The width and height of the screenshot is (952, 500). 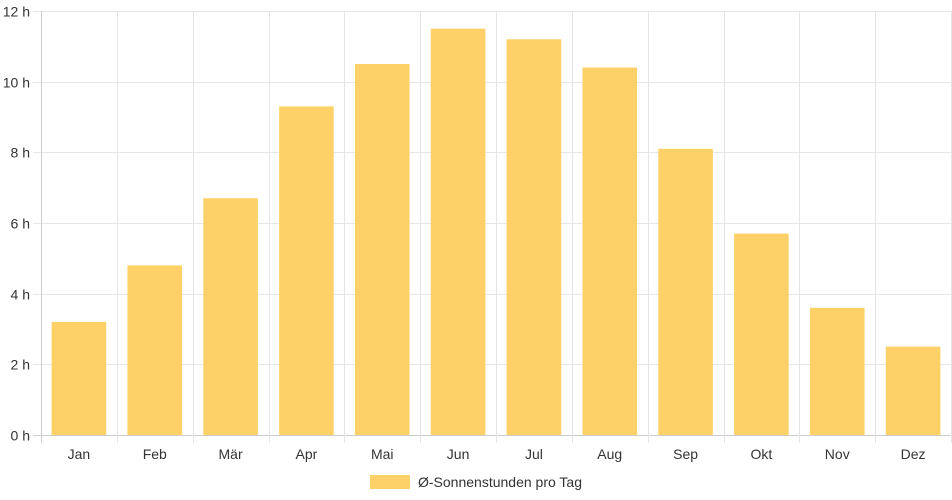 I want to click on bar-mär, so click(x=230, y=316).